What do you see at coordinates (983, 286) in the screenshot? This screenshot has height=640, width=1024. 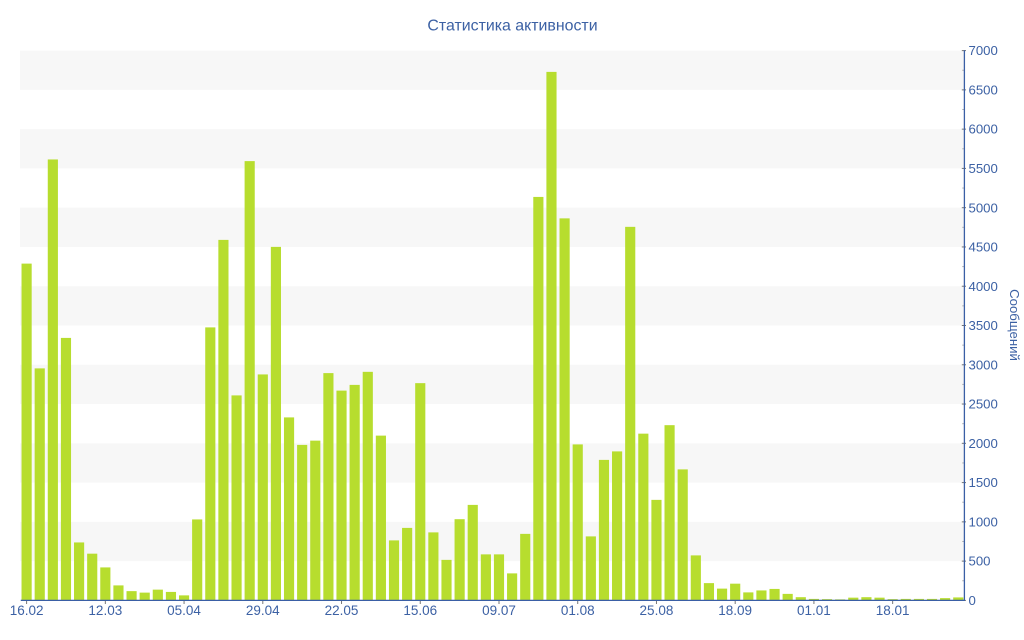 I see `svg-text: 4000` at bounding box center [983, 286].